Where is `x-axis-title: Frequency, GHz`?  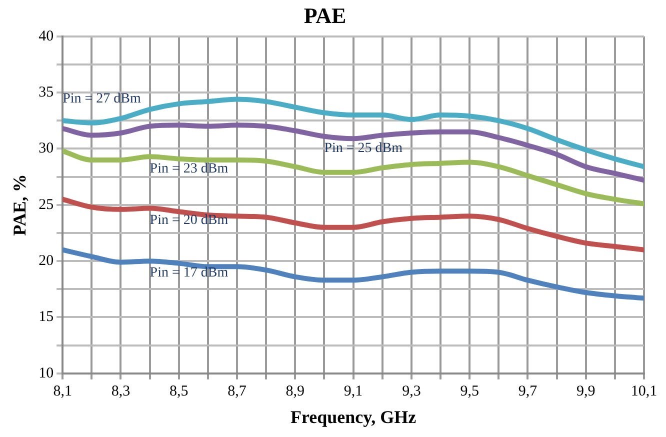
x-axis-title: Frequency, GHz is located at coordinates (353, 416).